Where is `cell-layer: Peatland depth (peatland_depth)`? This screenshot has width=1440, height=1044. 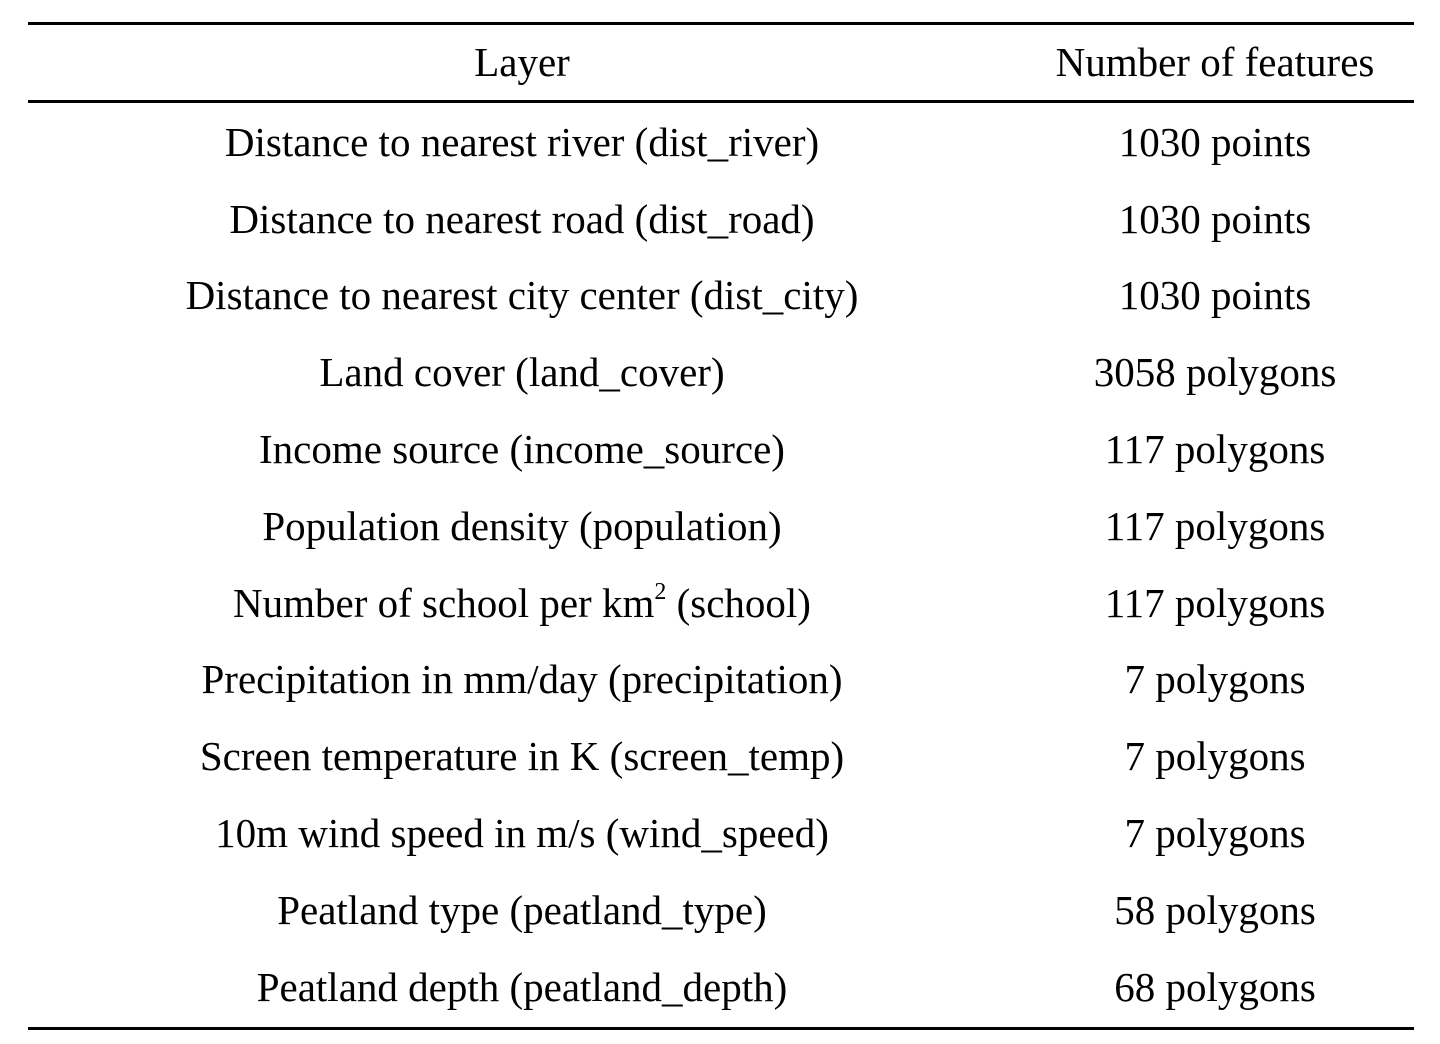
cell-layer: Peatland depth (peatland_depth) is located at coordinates (522, 986).